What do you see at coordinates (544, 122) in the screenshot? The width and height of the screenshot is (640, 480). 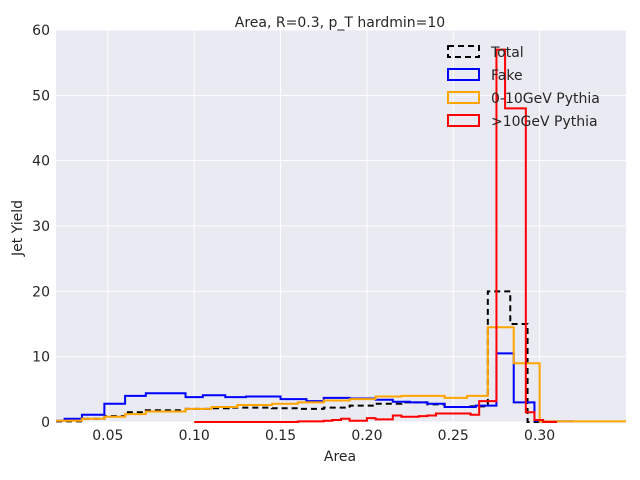 I see `legend-label: >10GeV Pythia` at bounding box center [544, 122].